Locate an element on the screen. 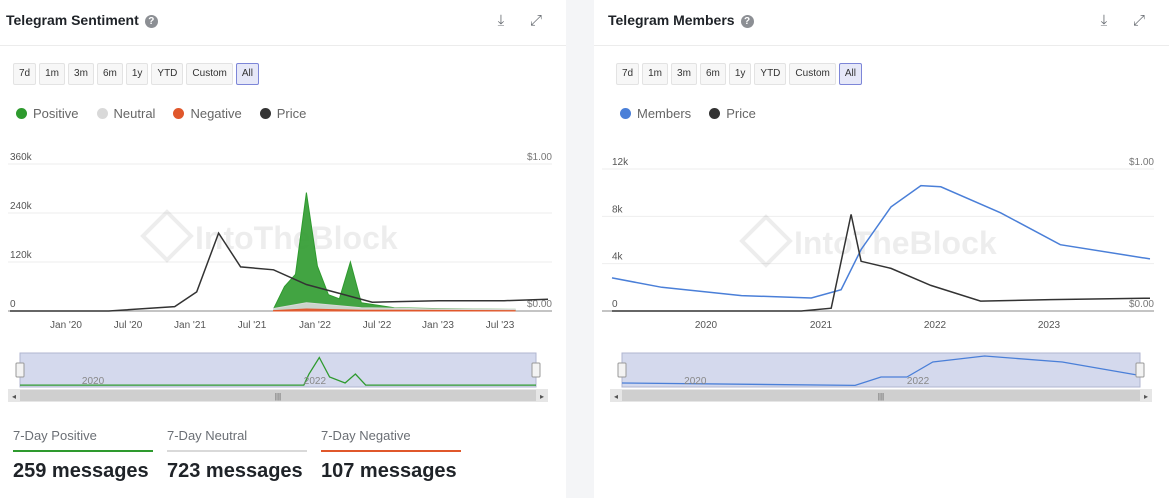 The height and width of the screenshot is (498, 1169). navigator-label: 2022 is located at coordinates (315, 381).